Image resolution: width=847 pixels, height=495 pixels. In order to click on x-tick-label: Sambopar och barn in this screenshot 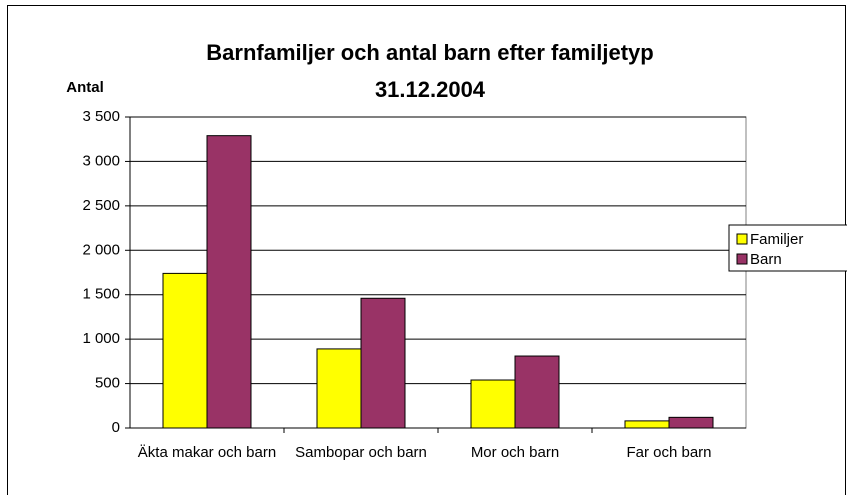, I will do `click(361, 452)`.